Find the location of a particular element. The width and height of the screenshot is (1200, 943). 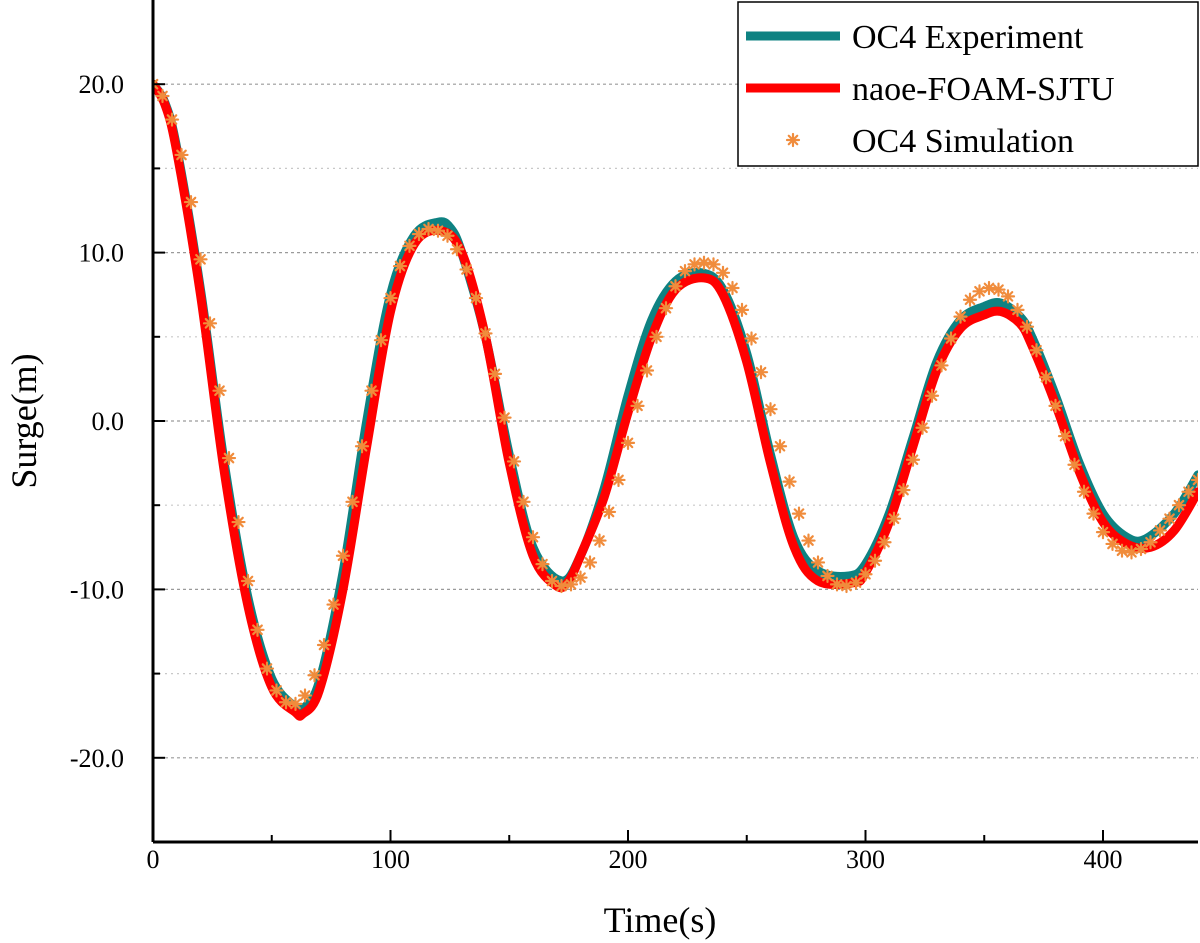

legend-label-naoe-foam-sjtu: naoe-FOAM-SJTU is located at coordinates (983, 89).